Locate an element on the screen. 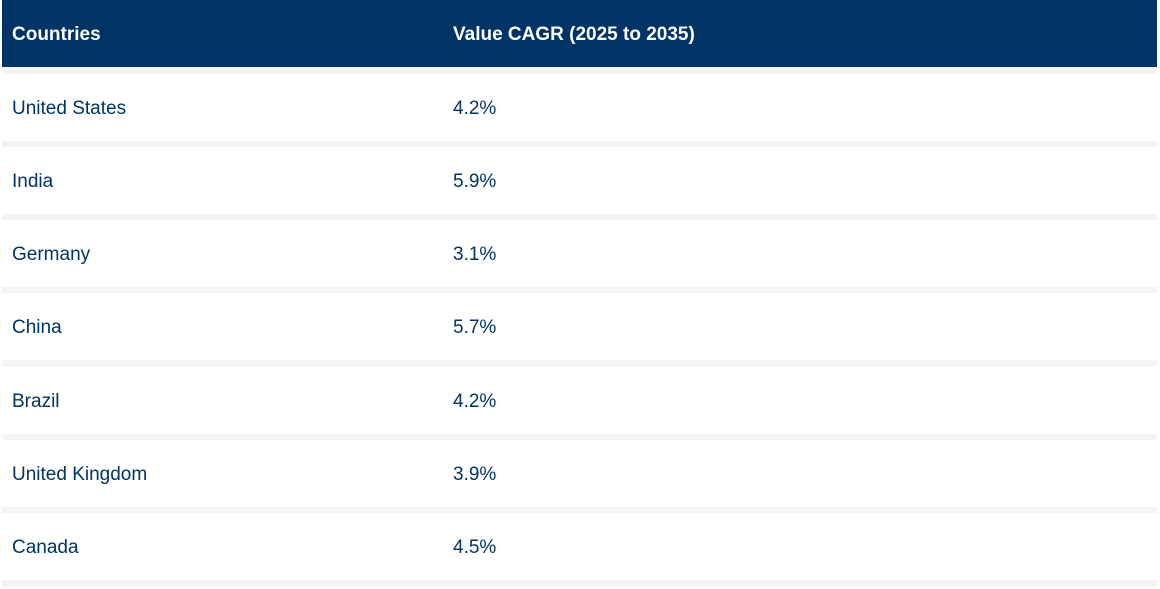  country-cell: India is located at coordinates (33, 181).